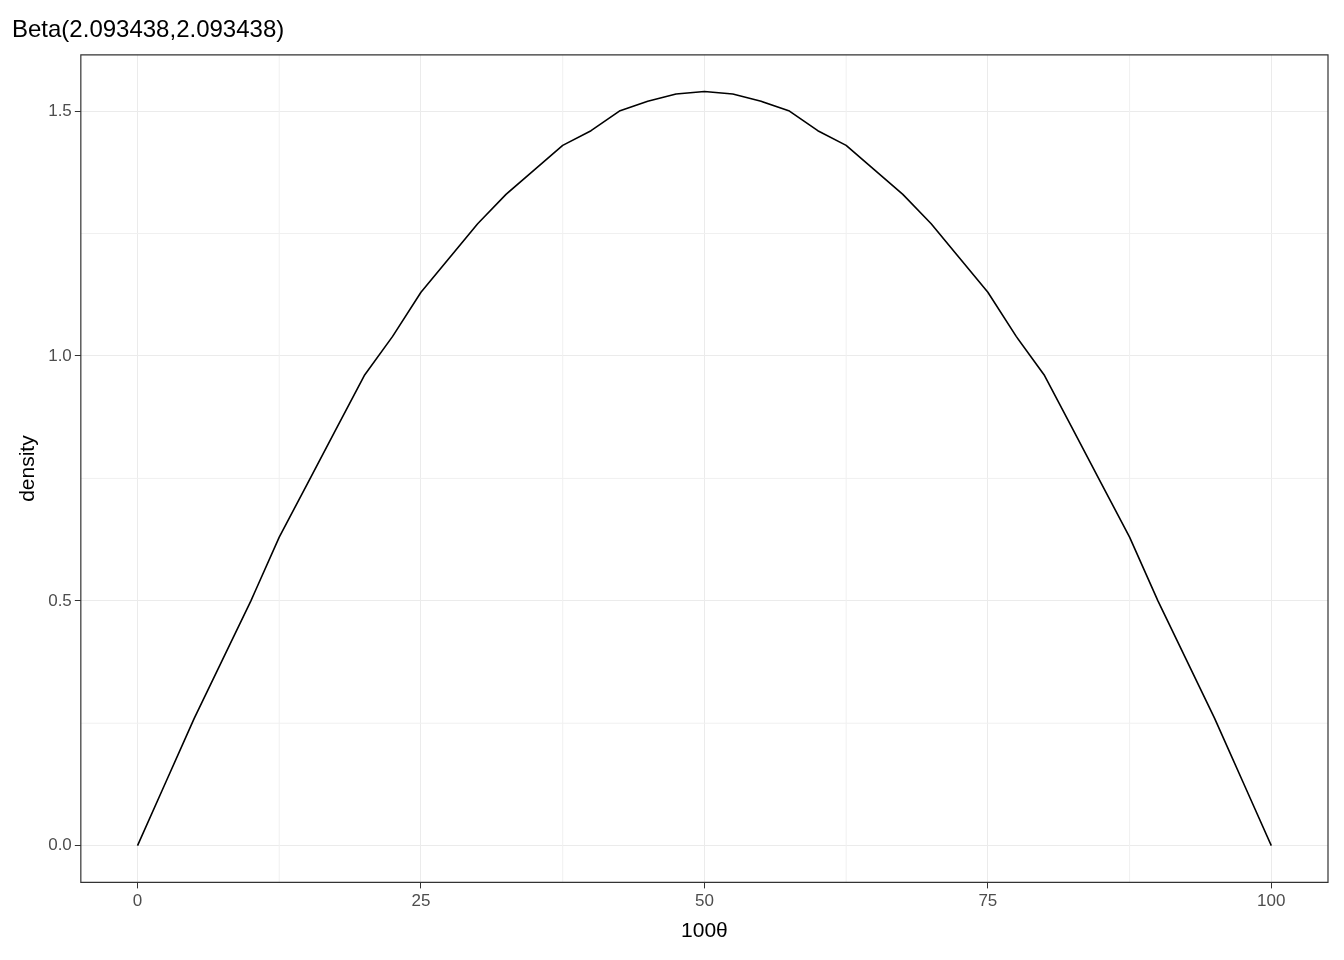 The height and width of the screenshot is (960, 1344). What do you see at coordinates (60, 600) in the screenshot?
I see `y-tick-label: 0.5` at bounding box center [60, 600].